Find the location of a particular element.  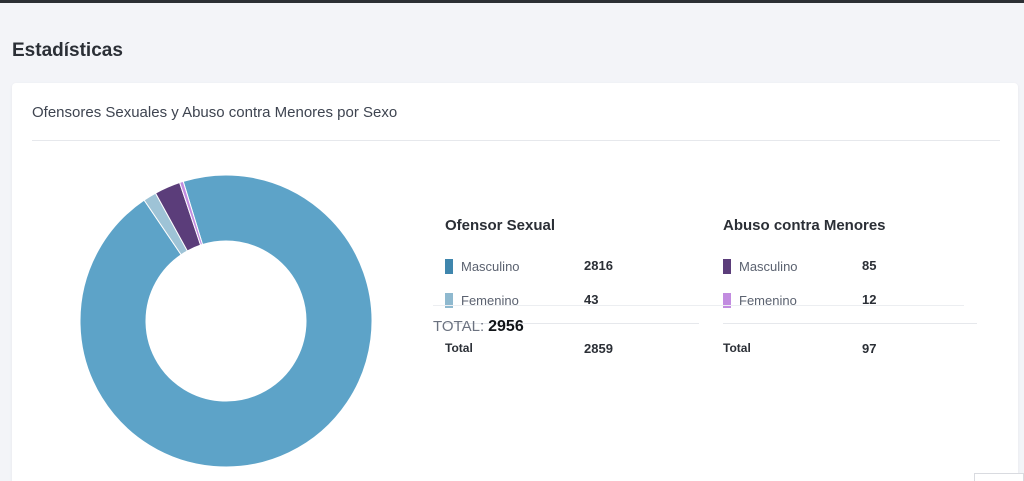

card-divider is located at coordinates (516, 140).